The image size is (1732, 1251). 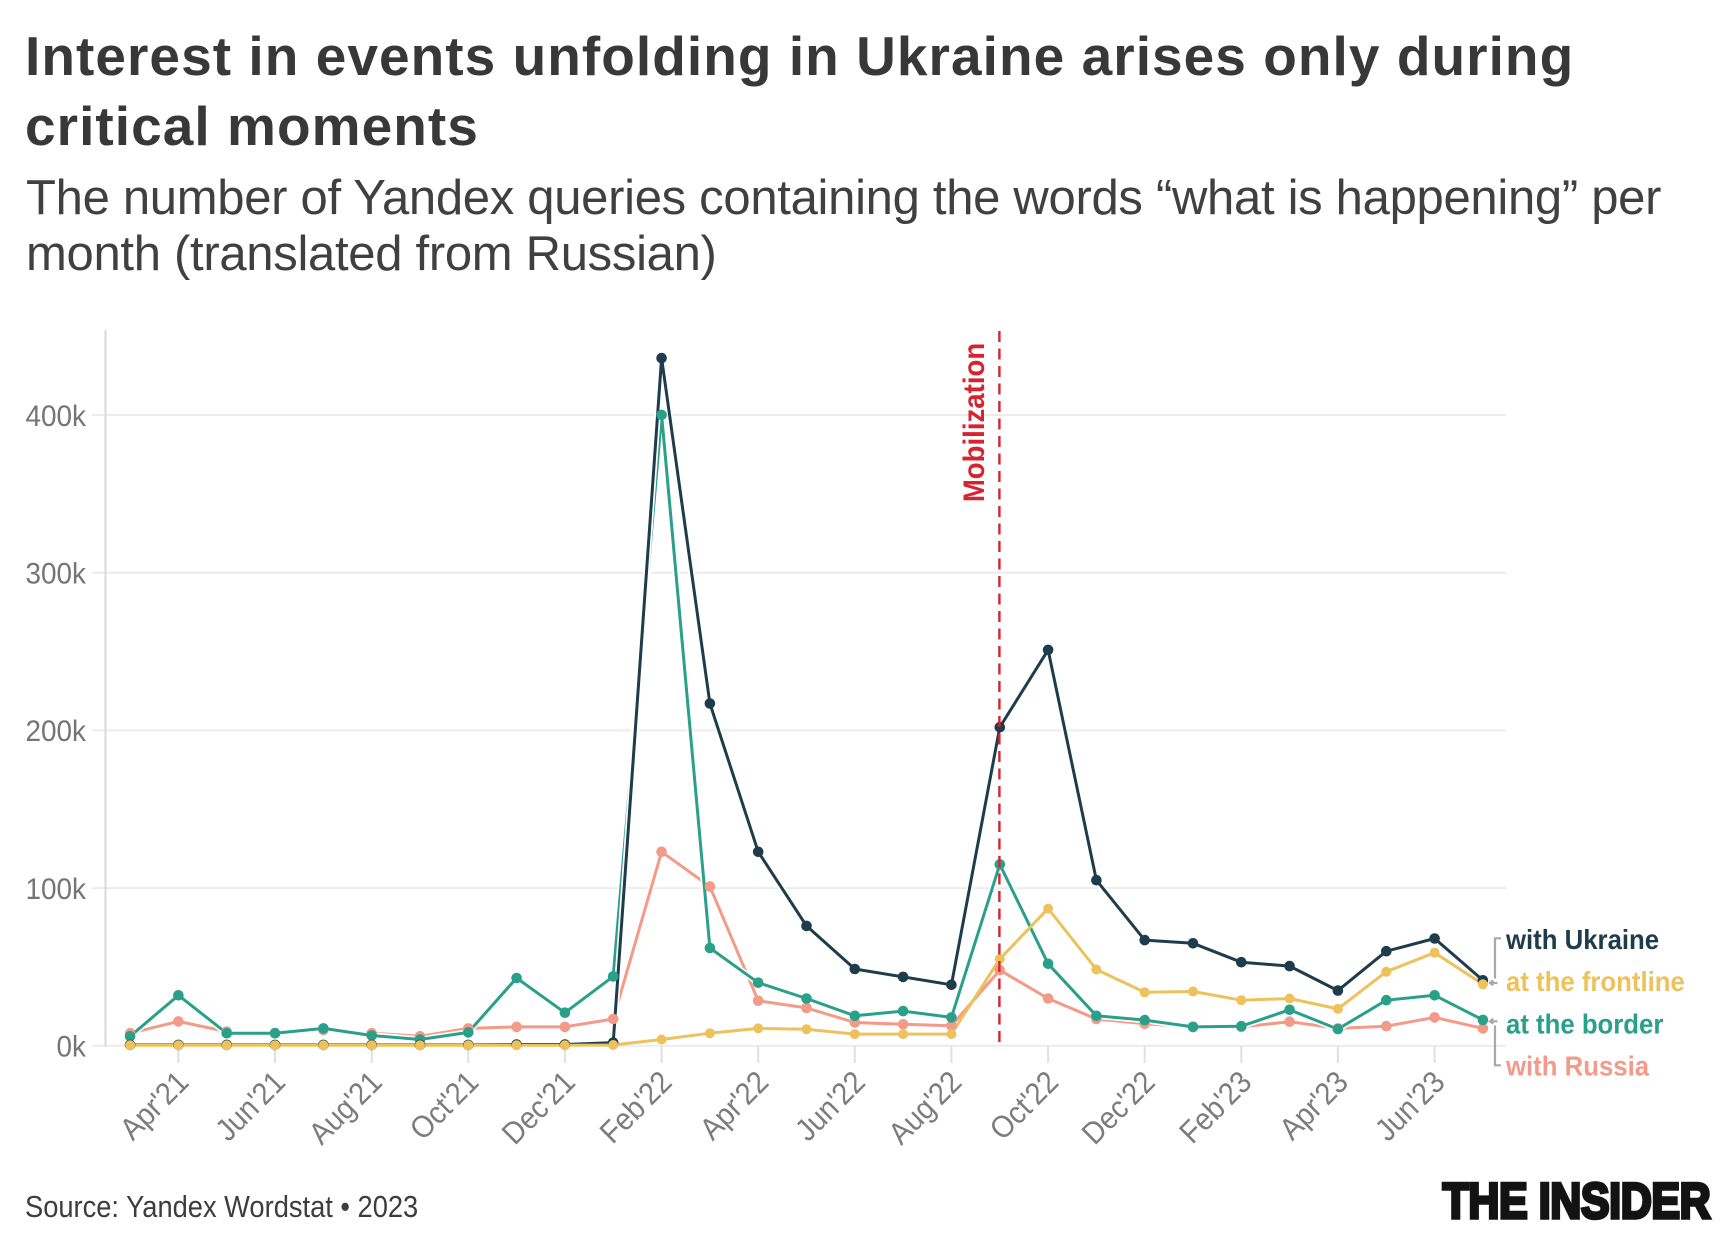 What do you see at coordinates (250, 1106) in the screenshot?
I see `svg-text: Jun'21` at bounding box center [250, 1106].